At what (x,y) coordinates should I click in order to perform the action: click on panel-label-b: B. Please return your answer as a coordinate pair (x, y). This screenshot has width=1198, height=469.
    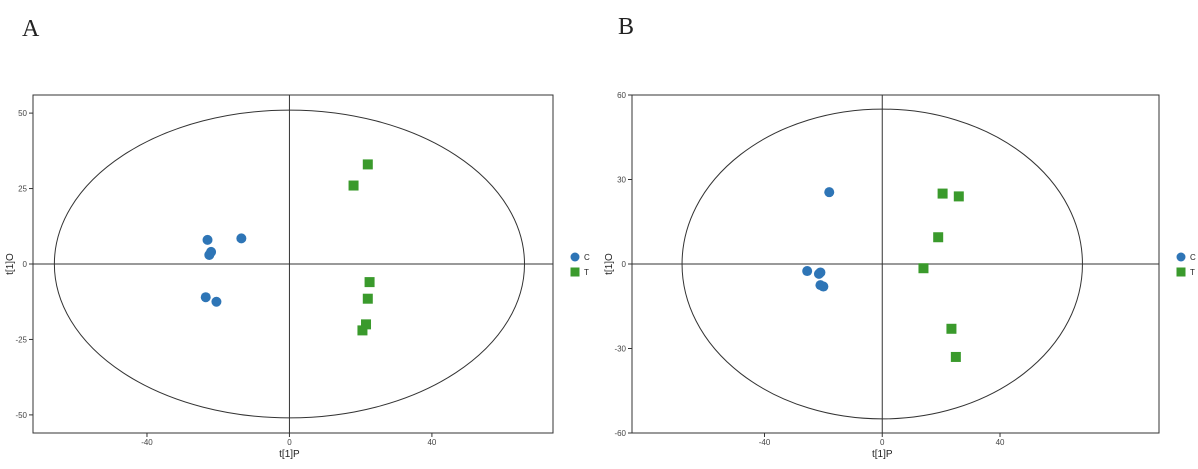
    Looking at the image, I should click on (626, 27).